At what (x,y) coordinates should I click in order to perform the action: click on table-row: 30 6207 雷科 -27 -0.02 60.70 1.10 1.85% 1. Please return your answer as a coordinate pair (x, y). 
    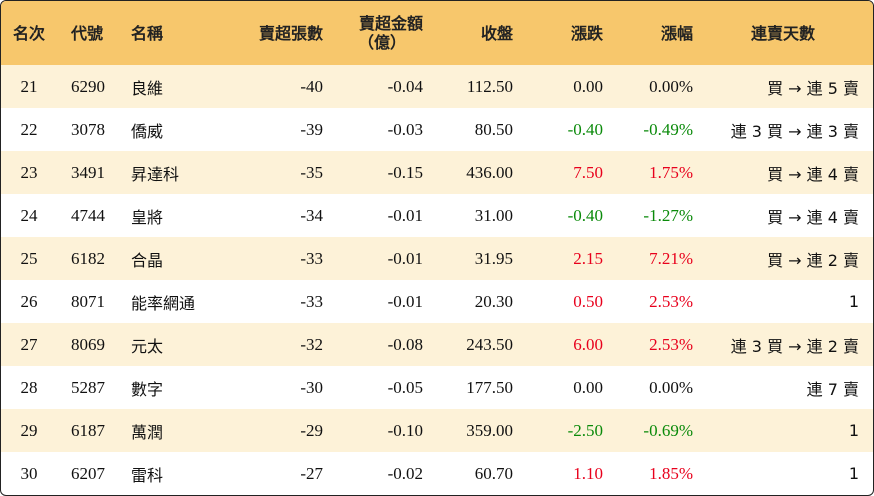
    Looking at the image, I should click on (437, 473).